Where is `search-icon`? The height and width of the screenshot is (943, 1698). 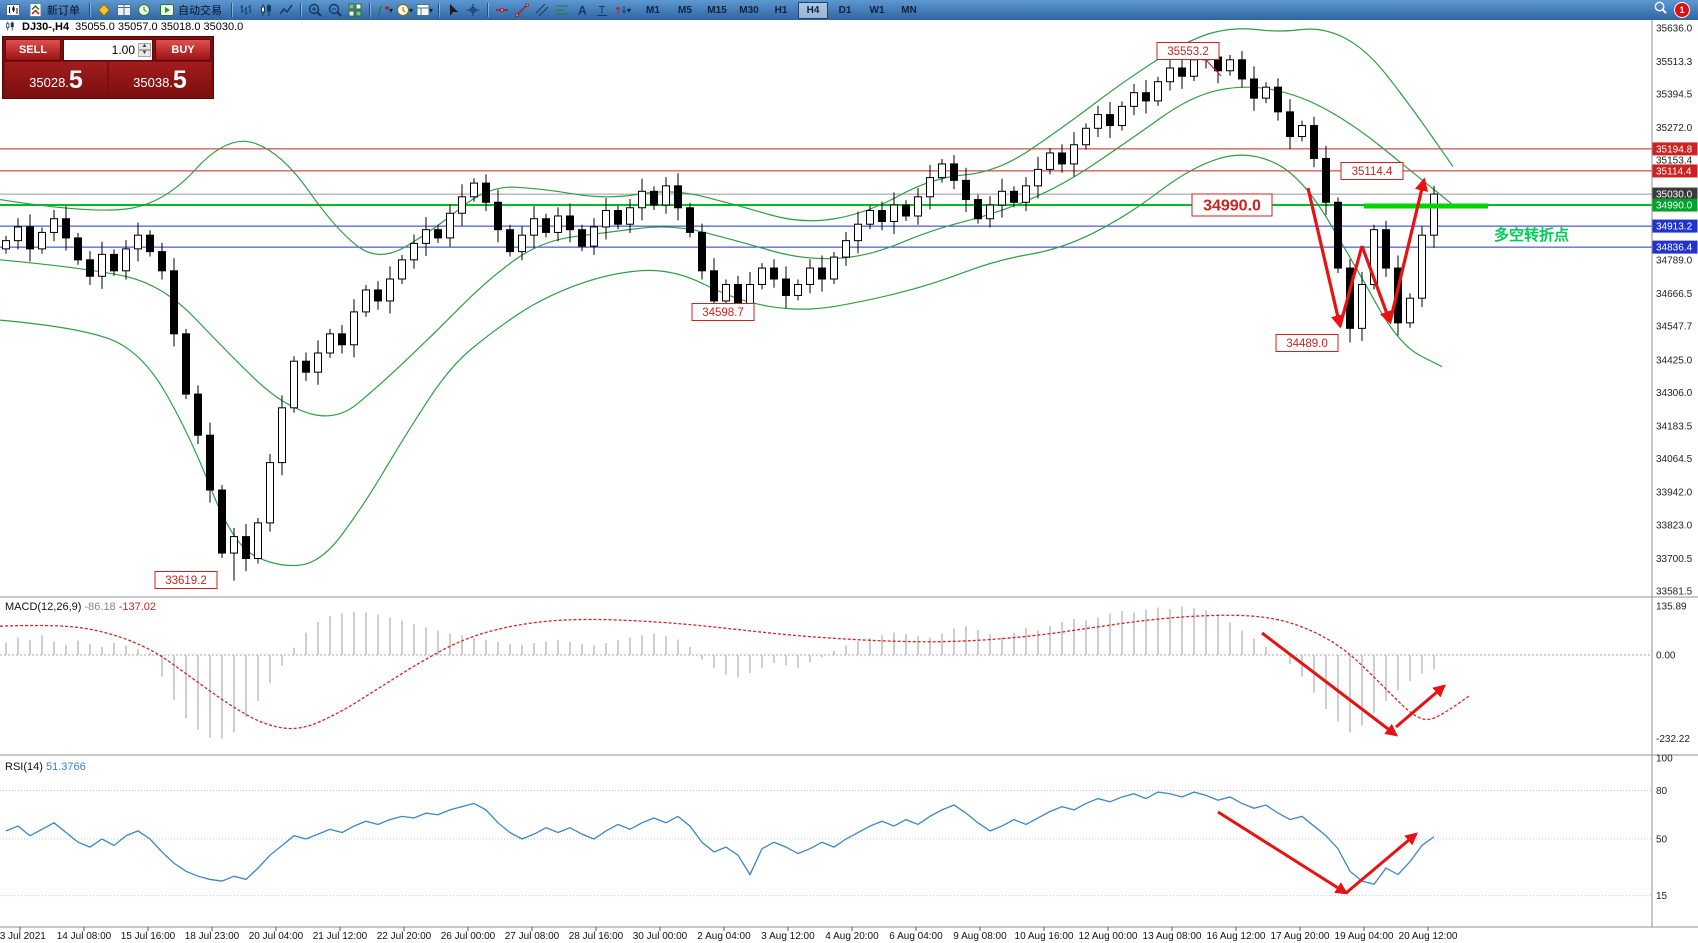
search-icon is located at coordinates (1660, 10).